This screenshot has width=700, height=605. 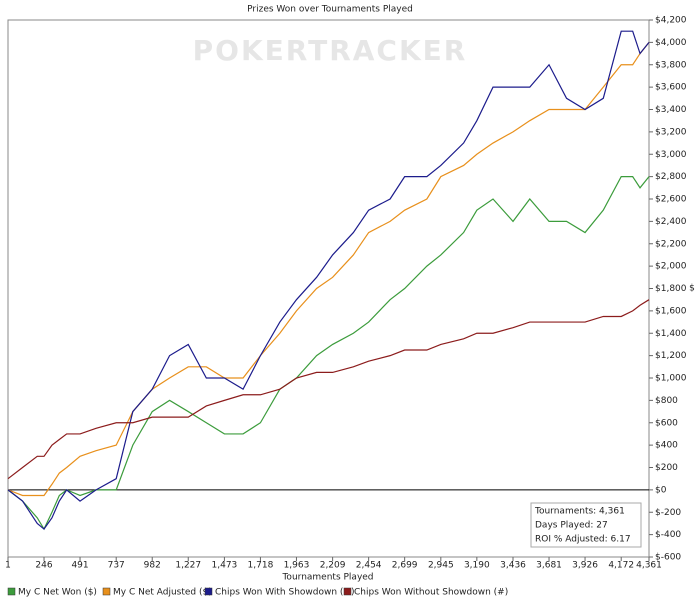 What do you see at coordinates (621, 566) in the screenshot?
I see `x-tick-label: 4,172` at bounding box center [621, 566].